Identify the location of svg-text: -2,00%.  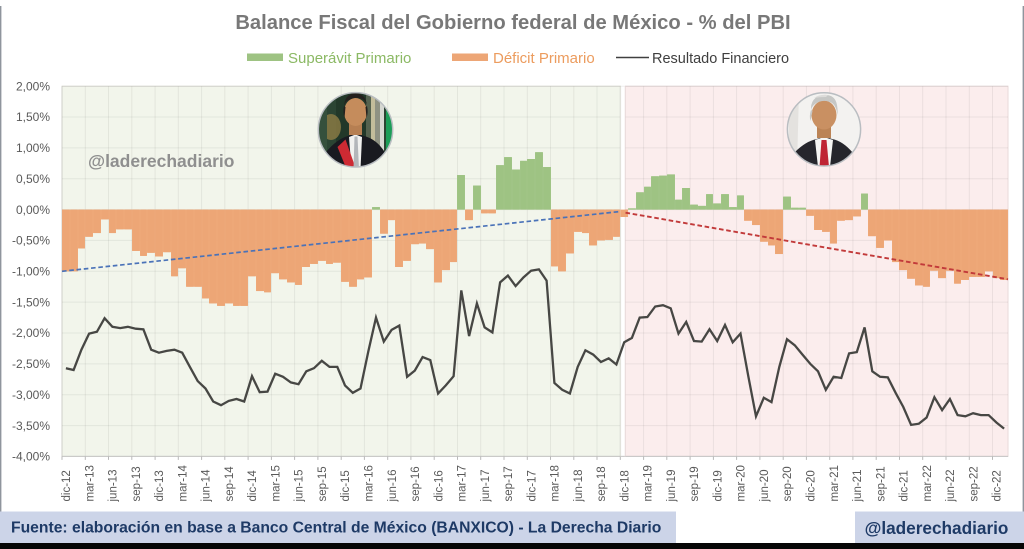
(31, 333).